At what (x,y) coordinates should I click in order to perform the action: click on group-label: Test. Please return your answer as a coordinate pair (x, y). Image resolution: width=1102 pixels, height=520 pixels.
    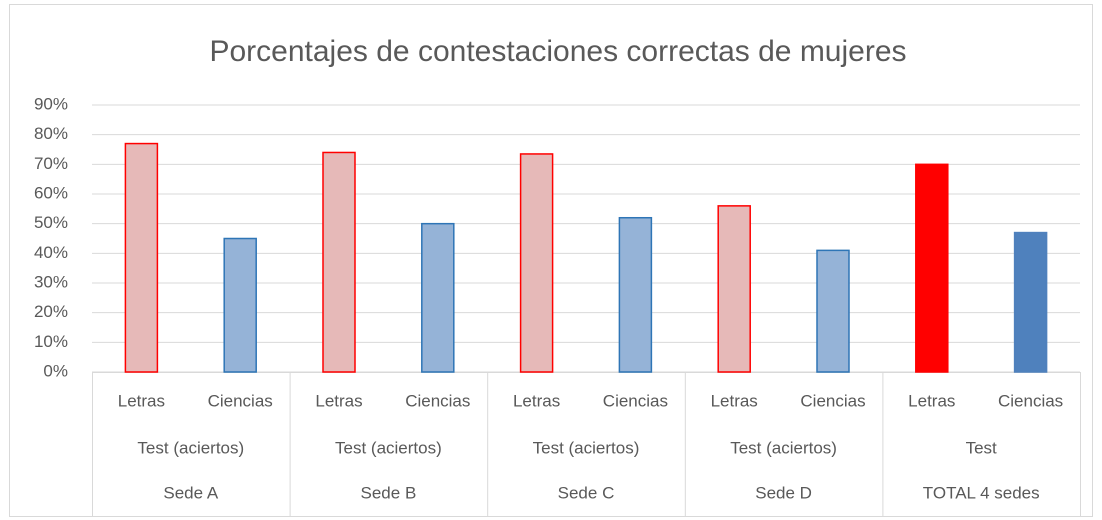
    Looking at the image, I should click on (981, 447).